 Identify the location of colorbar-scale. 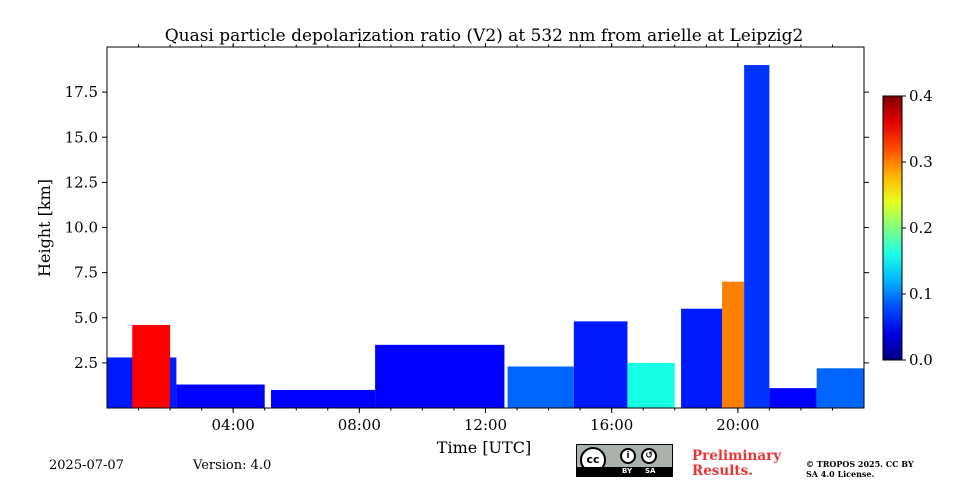
(892, 228).